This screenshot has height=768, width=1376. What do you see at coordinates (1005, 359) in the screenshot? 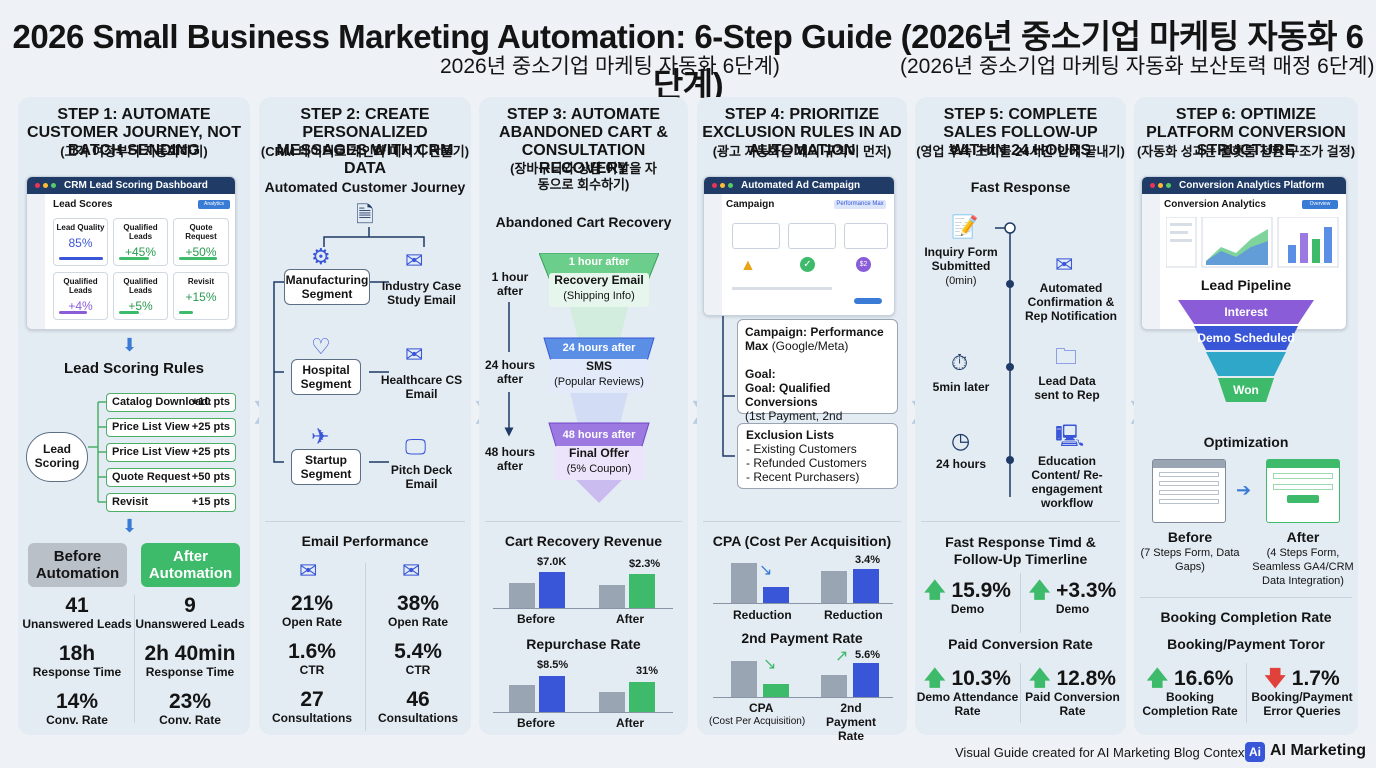
I see `response-timeline` at bounding box center [1005, 359].